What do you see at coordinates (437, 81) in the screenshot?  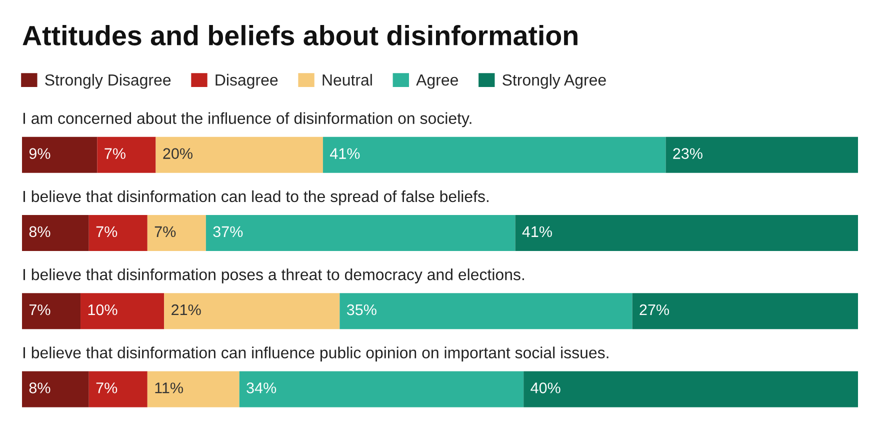 I see `legend-label: Agree` at bounding box center [437, 81].